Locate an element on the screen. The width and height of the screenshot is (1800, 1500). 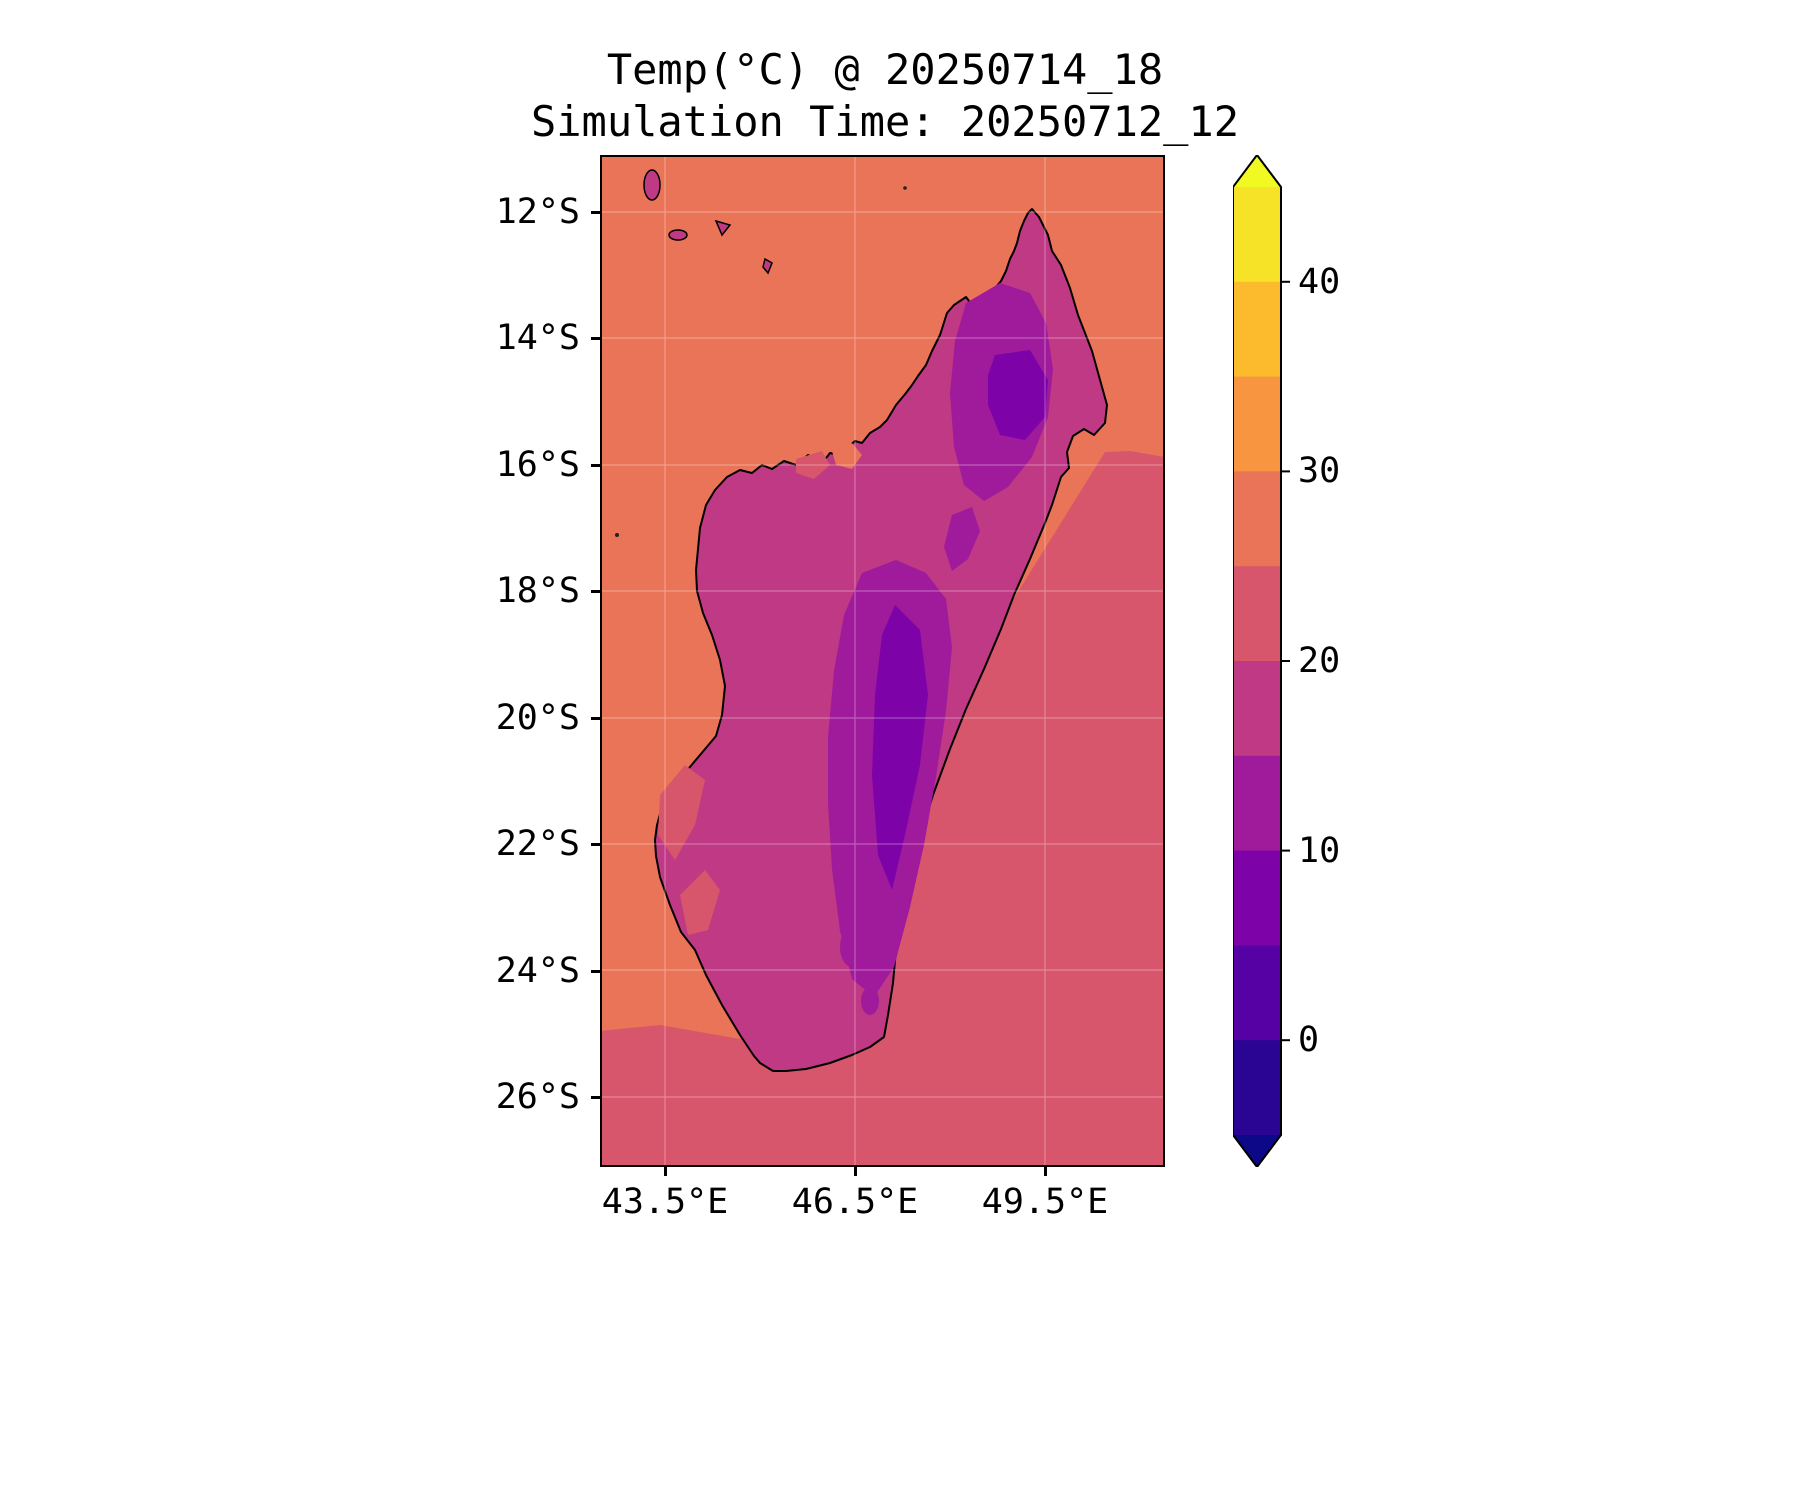
colorbar-over-arrow is located at coordinates (1257, 171).